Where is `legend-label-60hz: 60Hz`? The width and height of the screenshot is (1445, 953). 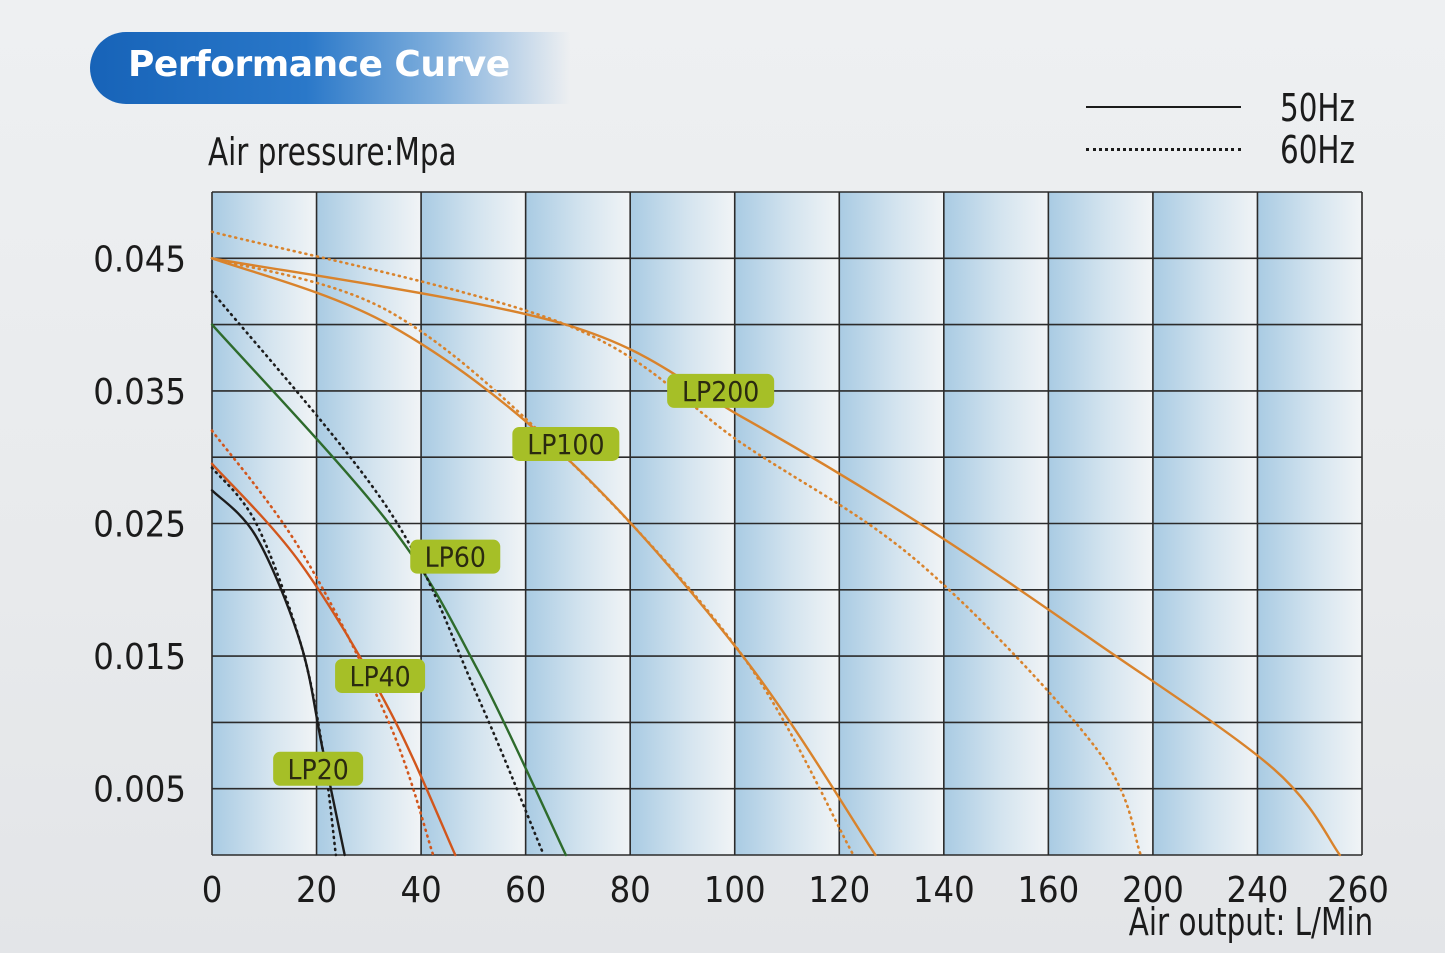
legend-label-60hz: 60Hz is located at coordinates (1317, 150).